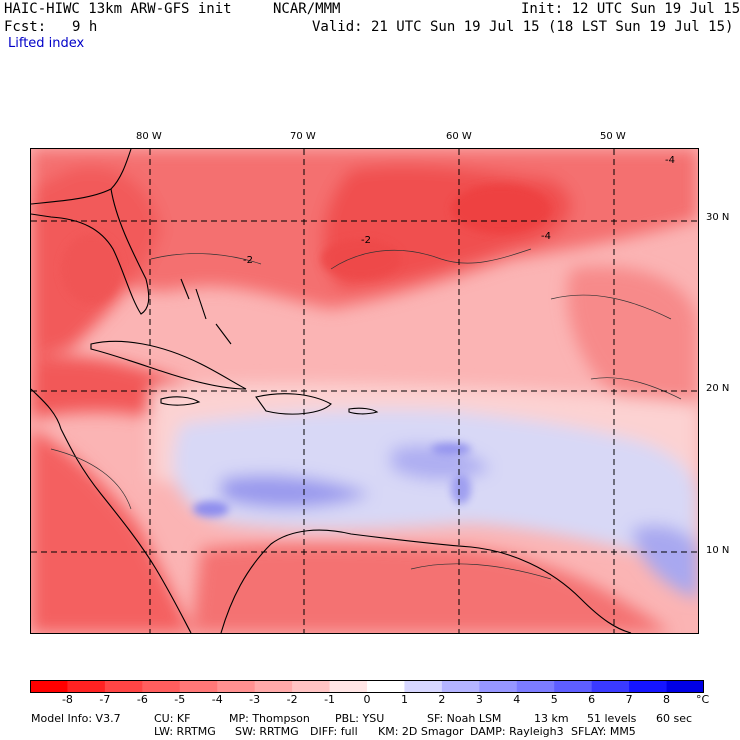  I want to click on footer-line1-0: Model Info: V3.7, so click(76, 718).